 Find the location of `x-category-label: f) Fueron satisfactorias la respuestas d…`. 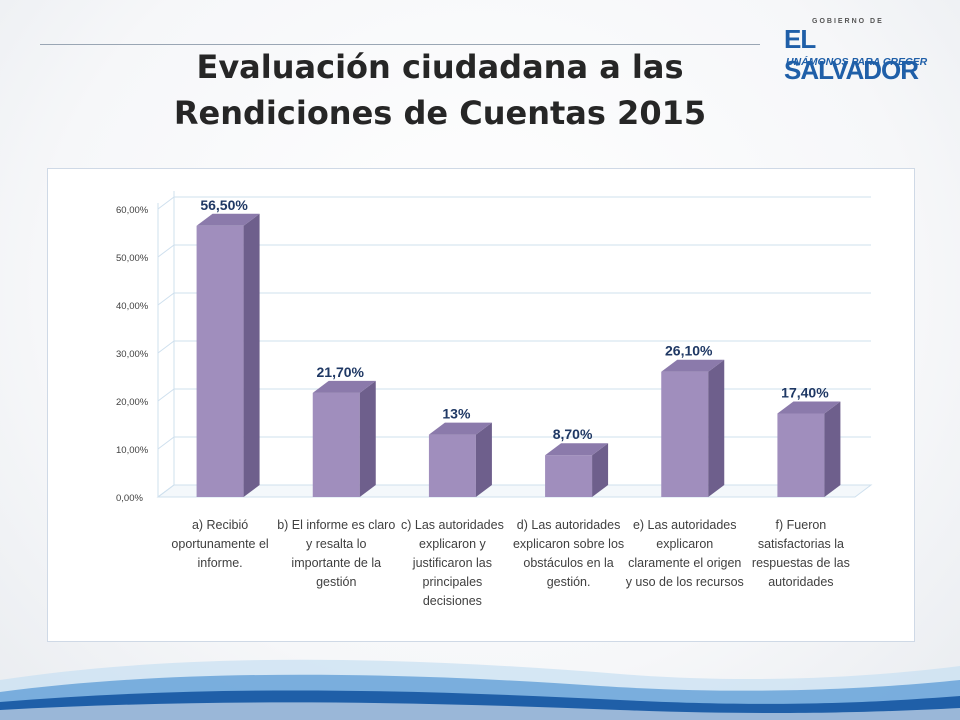

x-category-label: f) Fueron satisfactorias la respuestas d… is located at coordinates (800, 553).